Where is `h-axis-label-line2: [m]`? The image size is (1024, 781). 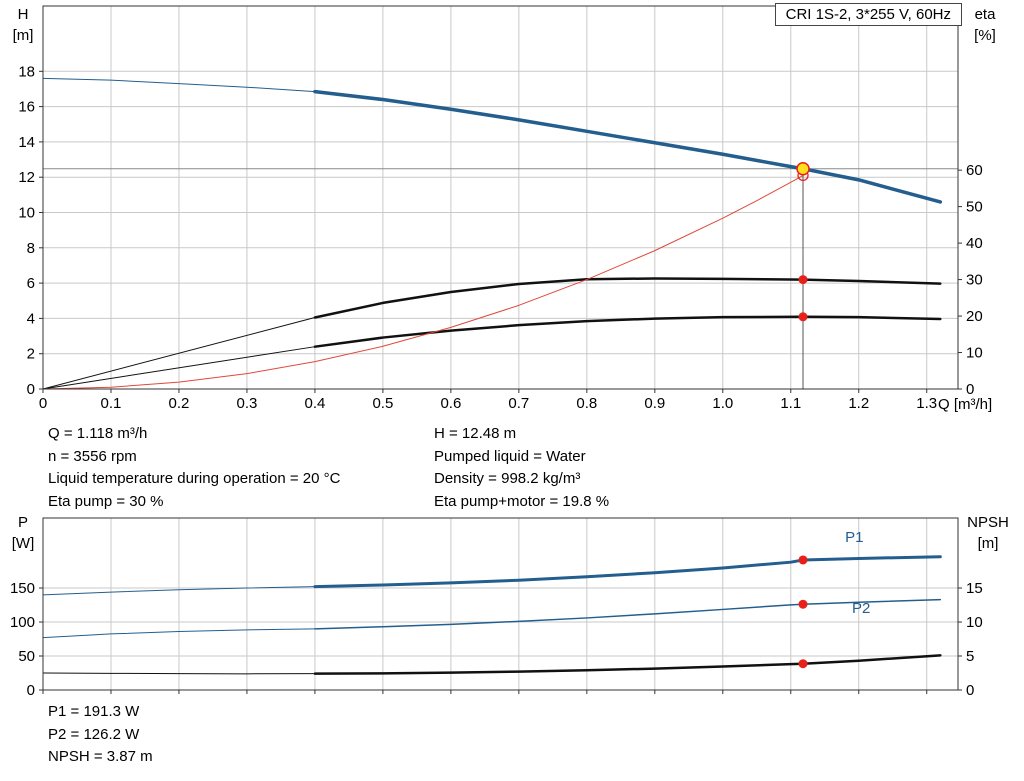 h-axis-label-line2: [m] is located at coordinates (23, 35).